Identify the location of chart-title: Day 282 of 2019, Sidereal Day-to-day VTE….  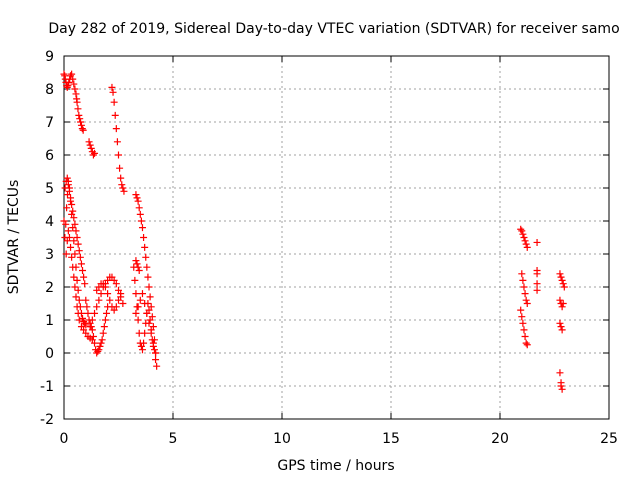
(333, 29).